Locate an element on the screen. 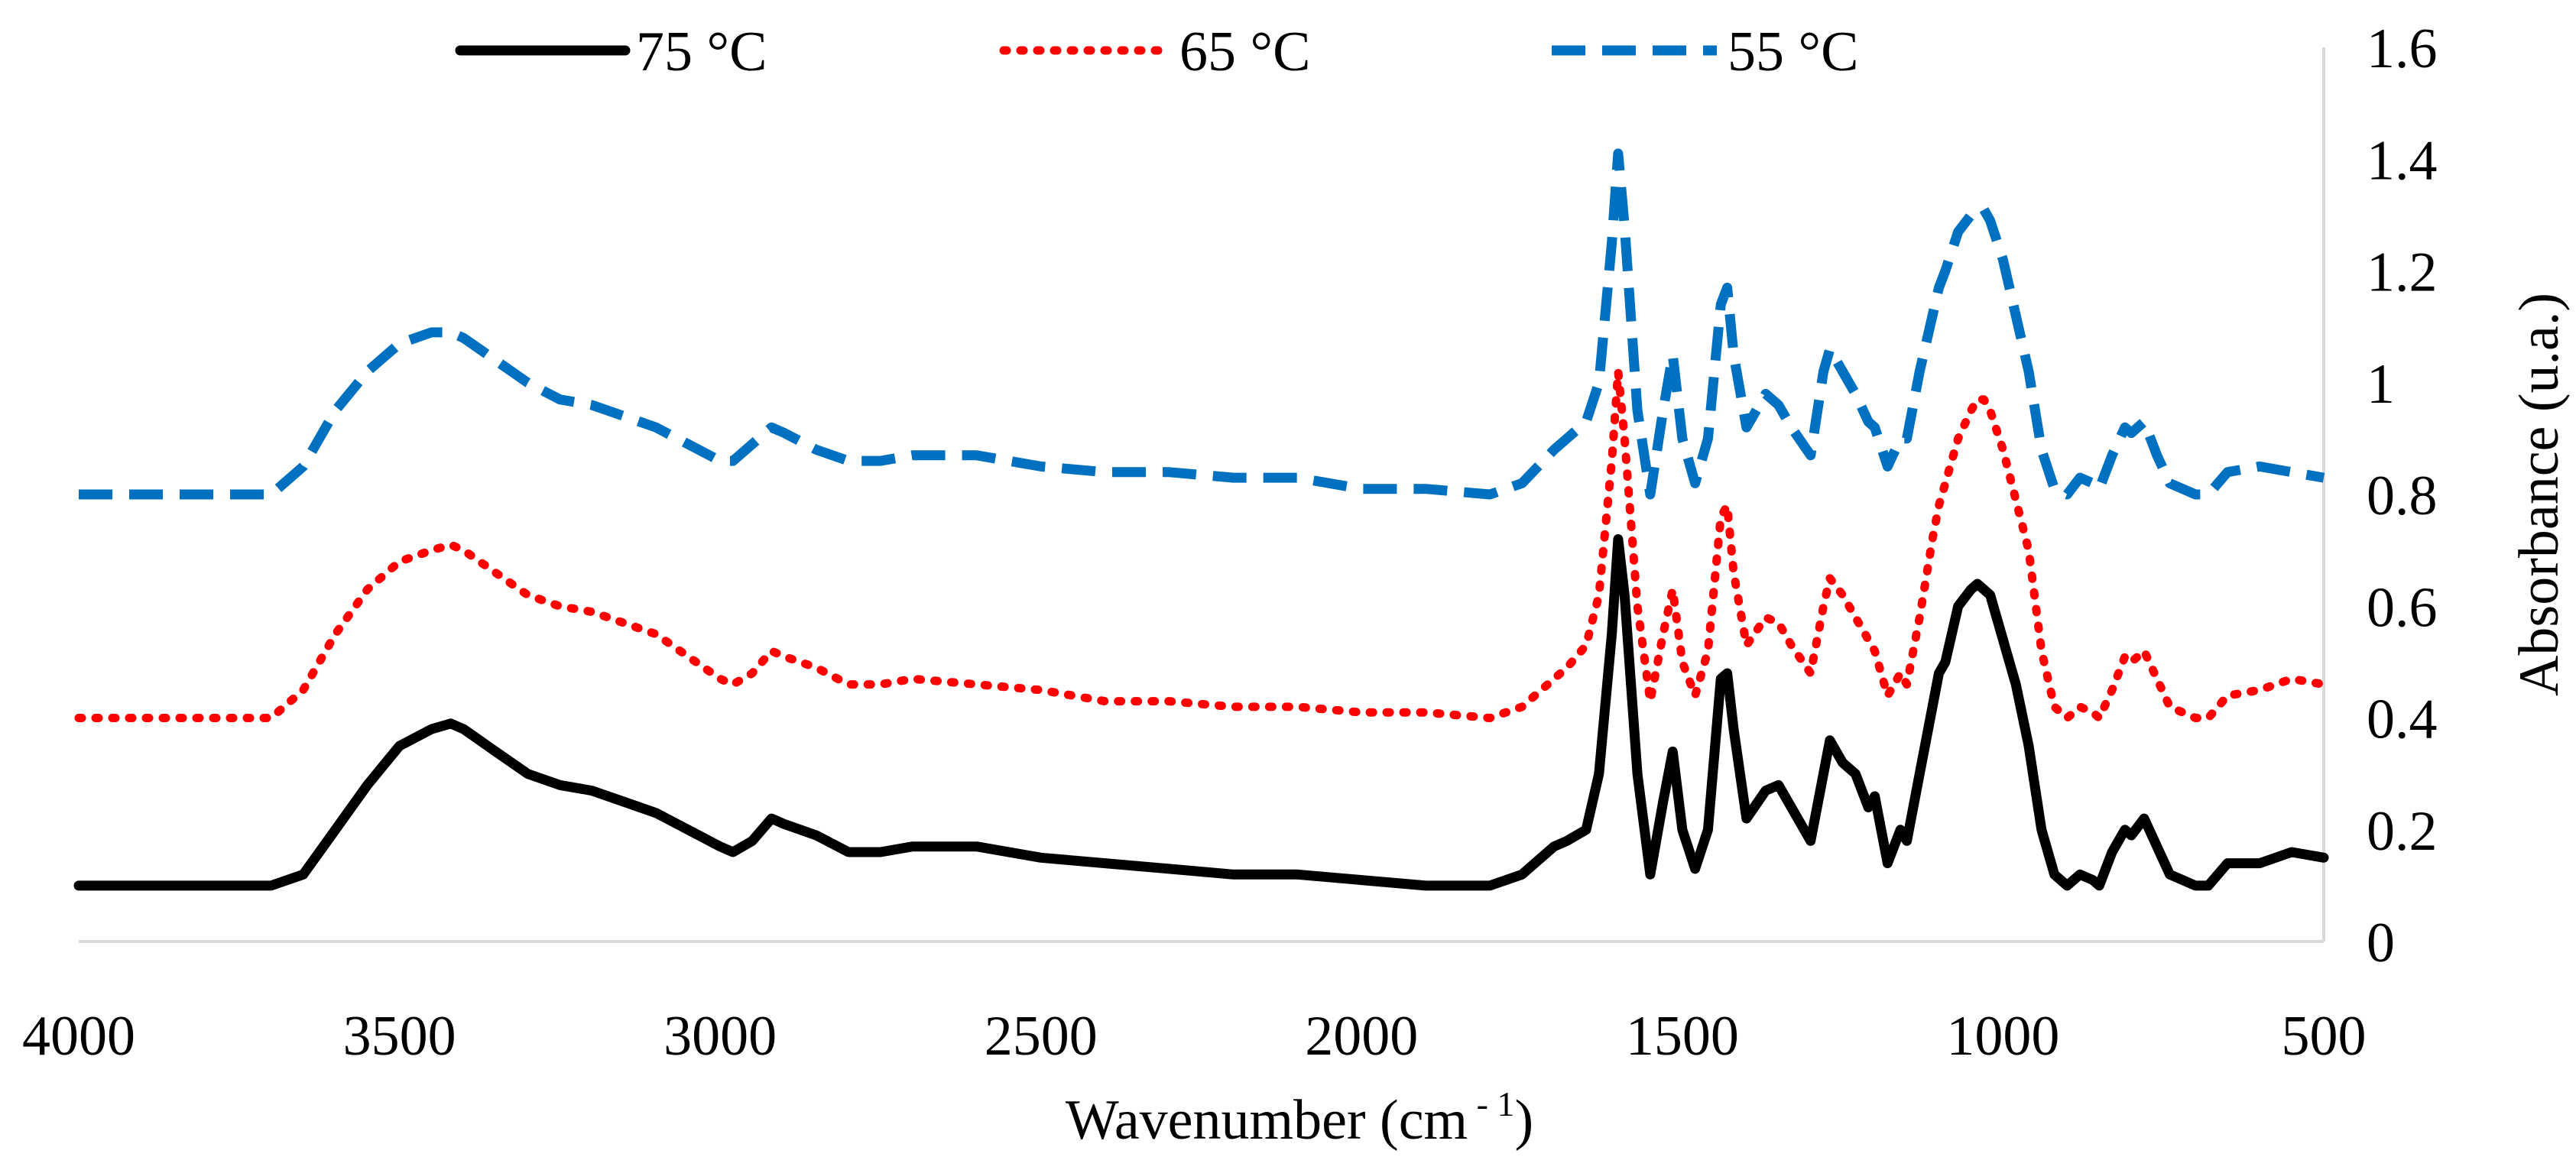 The image size is (2576, 1170). x-tick-label: 1000 is located at coordinates (2003, 1036).